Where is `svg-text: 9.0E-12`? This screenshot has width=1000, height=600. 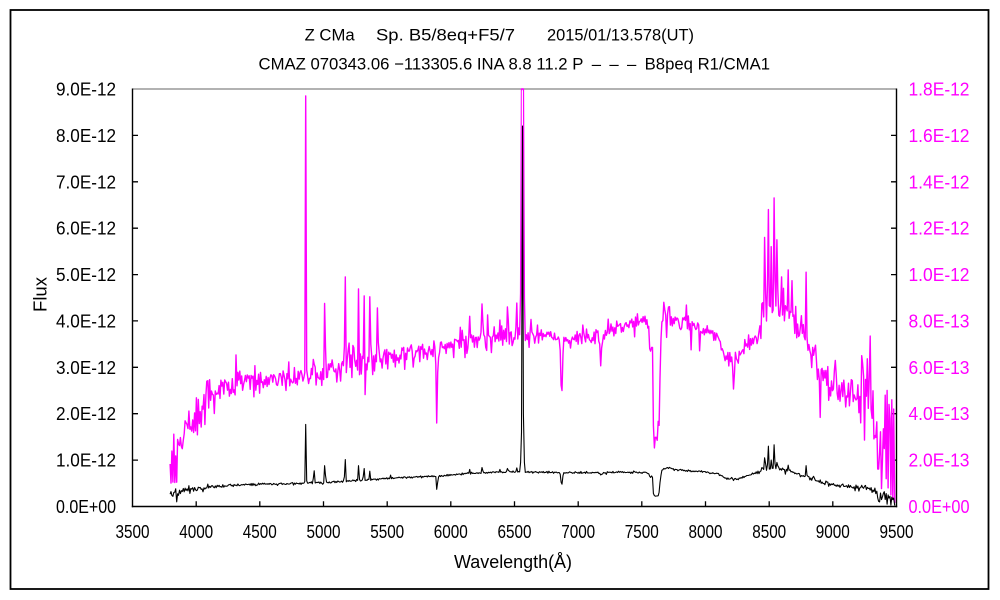 svg-text: 9.0E-12 is located at coordinates (86, 90).